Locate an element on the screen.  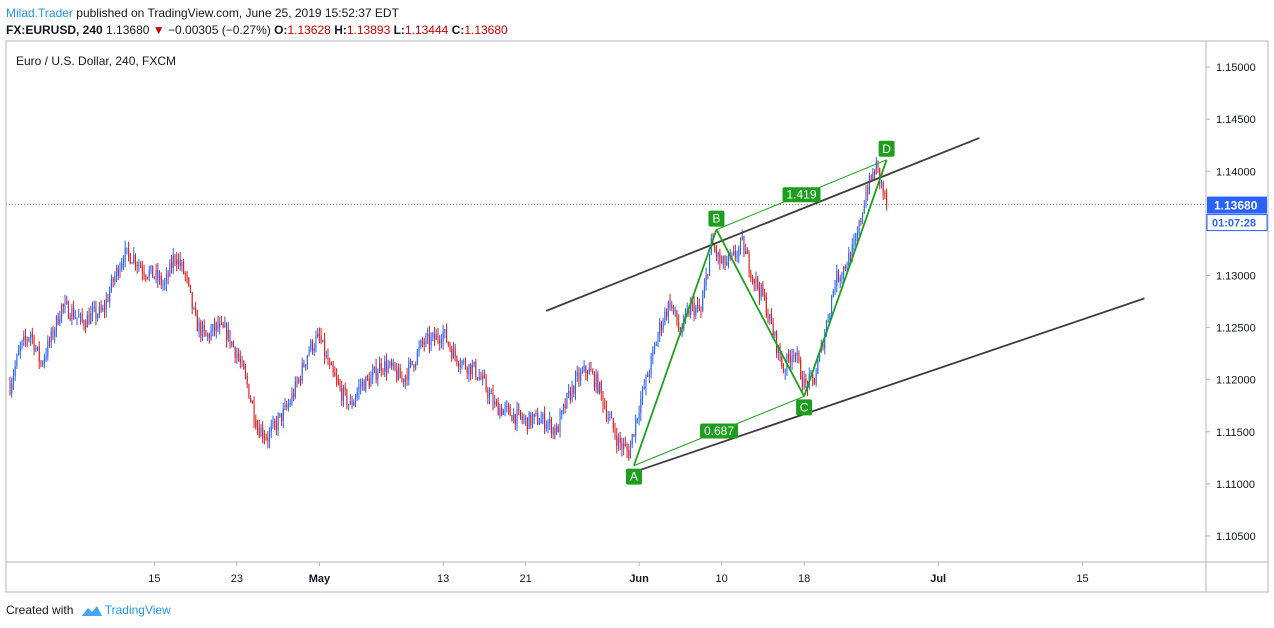
time-tick-label: Jun is located at coordinates (639, 579).